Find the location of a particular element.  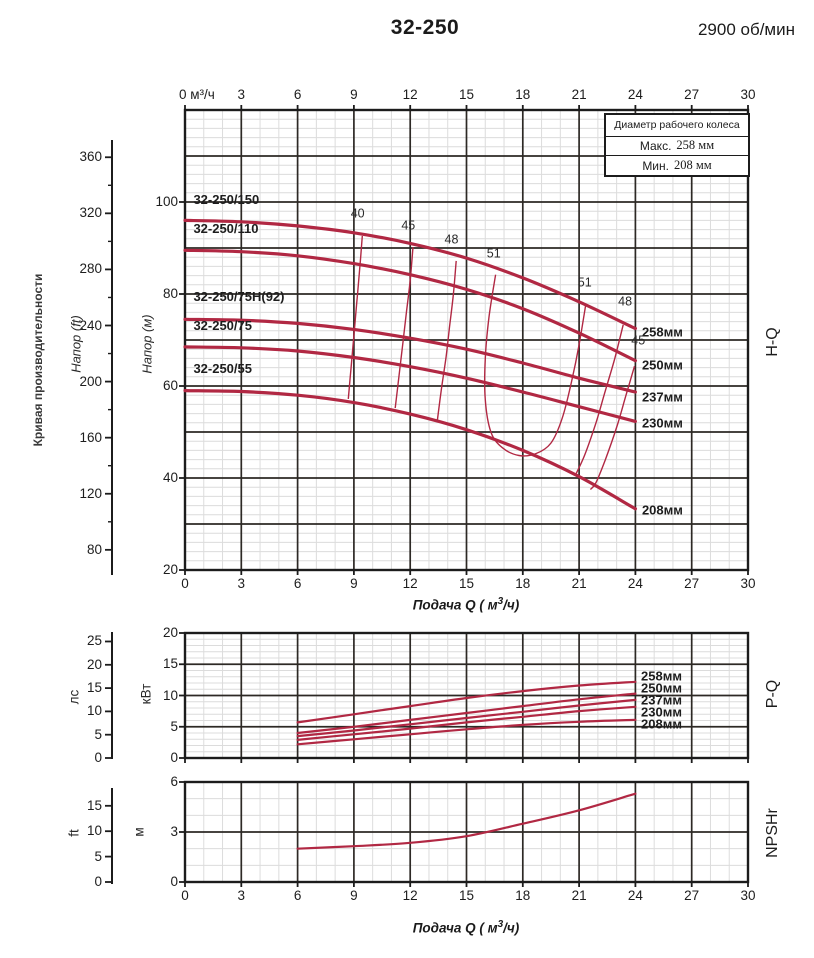

performance-curve-side-label: Кривая производительности is located at coordinates (38, 360).